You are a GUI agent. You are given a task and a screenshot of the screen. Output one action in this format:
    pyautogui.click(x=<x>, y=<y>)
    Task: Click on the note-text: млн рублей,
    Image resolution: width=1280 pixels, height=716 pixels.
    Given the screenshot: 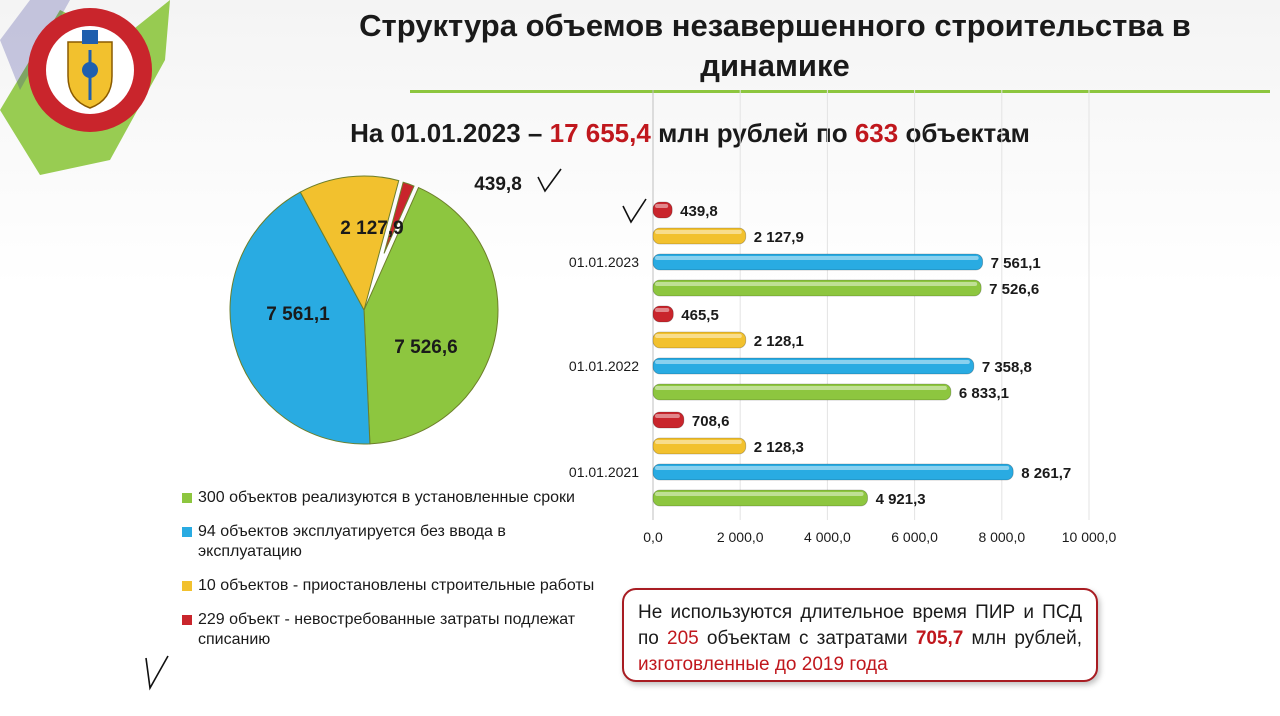 What is the action you would take?
    pyautogui.click(x=1026, y=638)
    